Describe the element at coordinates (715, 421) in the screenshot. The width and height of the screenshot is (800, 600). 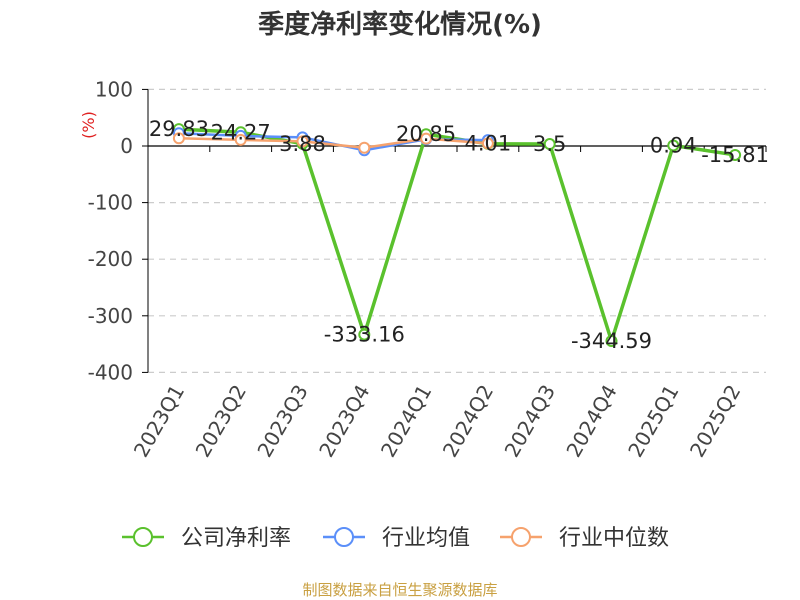
I see `x-tick-label: 2025Q2` at that location.